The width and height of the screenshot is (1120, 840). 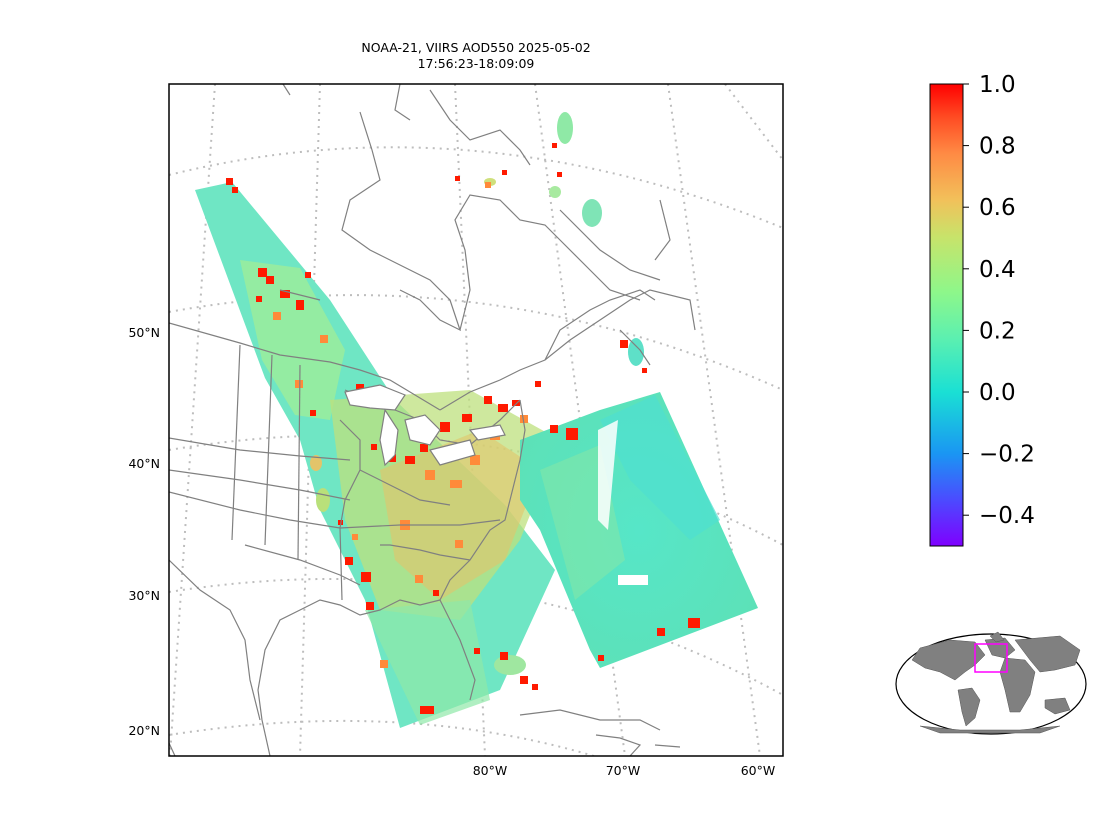 What do you see at coordinates (758, 770) in the screenshot?
I see `lon-label-60w: 60°W` at bounding box center [758, 770].